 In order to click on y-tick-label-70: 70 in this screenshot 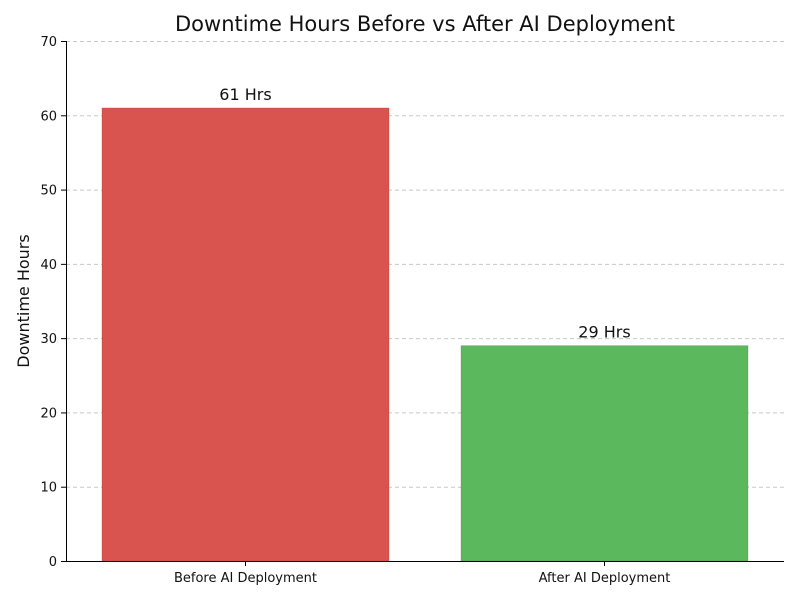, I will do `click(48, 42)`.